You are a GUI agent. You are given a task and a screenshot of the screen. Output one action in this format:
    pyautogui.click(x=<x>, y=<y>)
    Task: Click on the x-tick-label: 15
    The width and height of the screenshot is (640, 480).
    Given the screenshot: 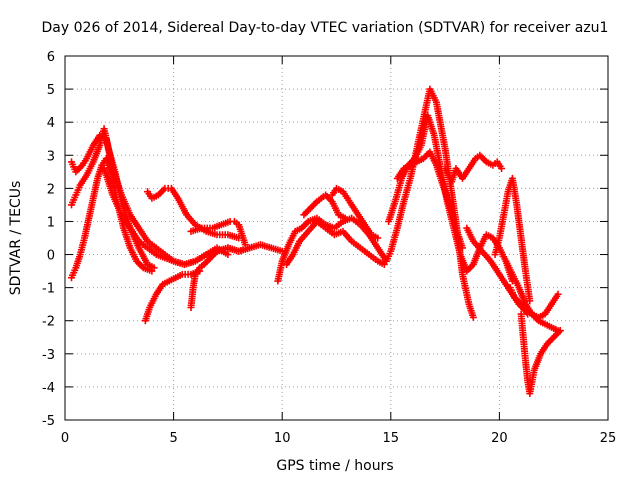 What is the action you would take?
    pyautogui.click(x=391, y=438)
    